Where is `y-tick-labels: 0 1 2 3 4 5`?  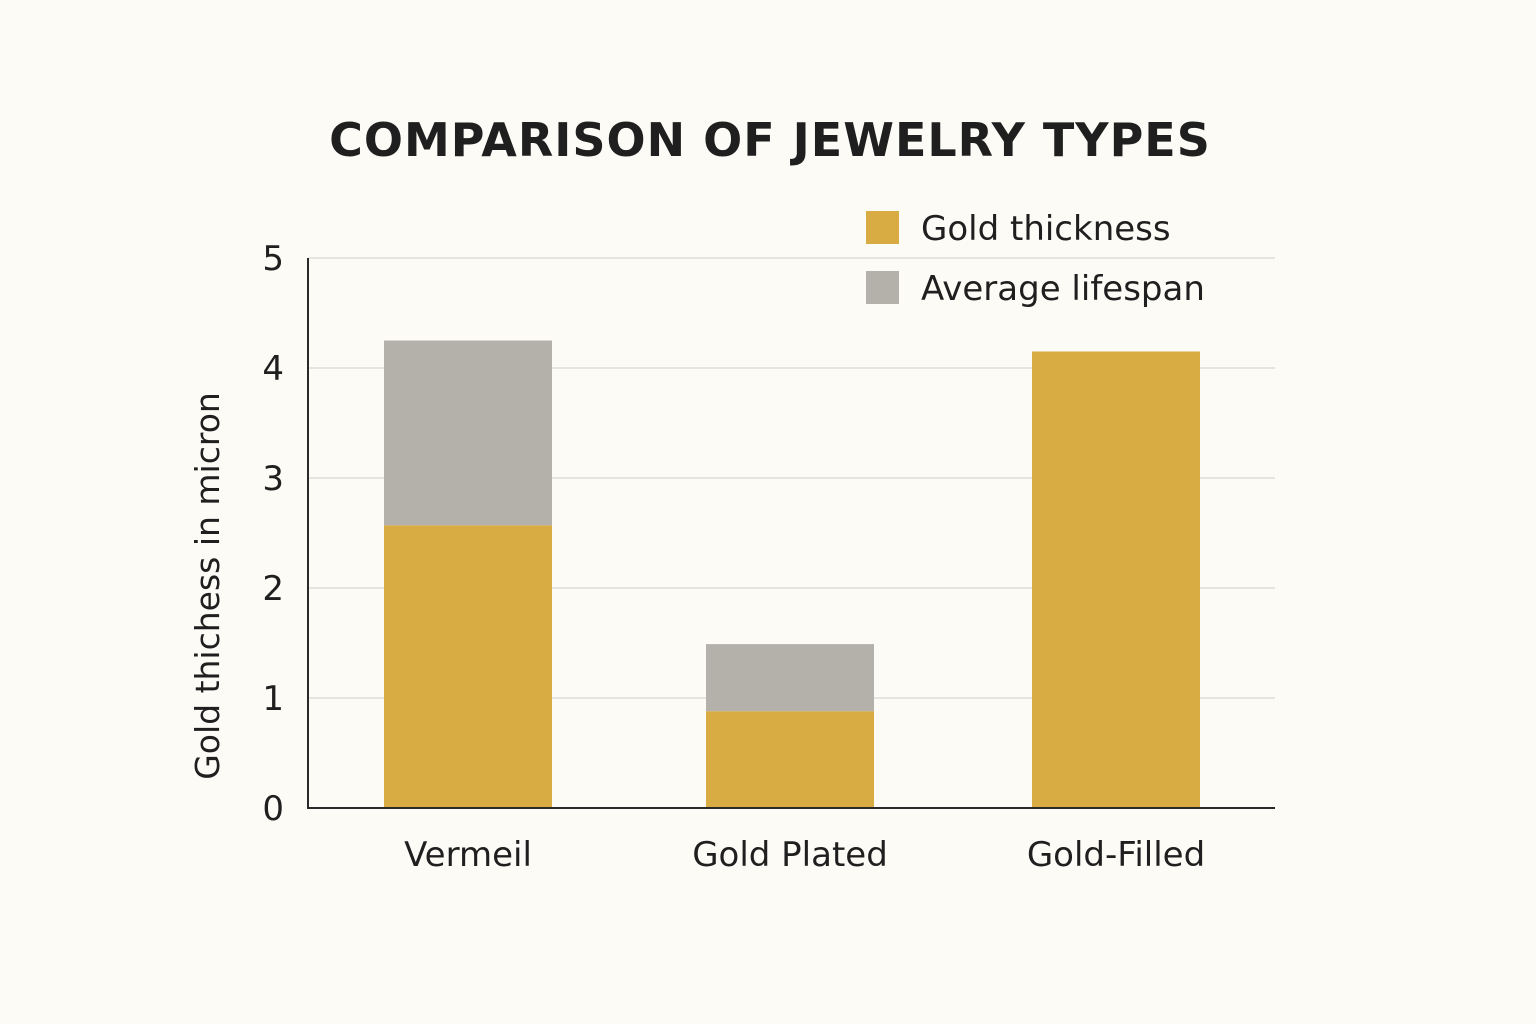
y-tick-labels: 0 1 2 3 4 5 is located at coordinates (273, 534).